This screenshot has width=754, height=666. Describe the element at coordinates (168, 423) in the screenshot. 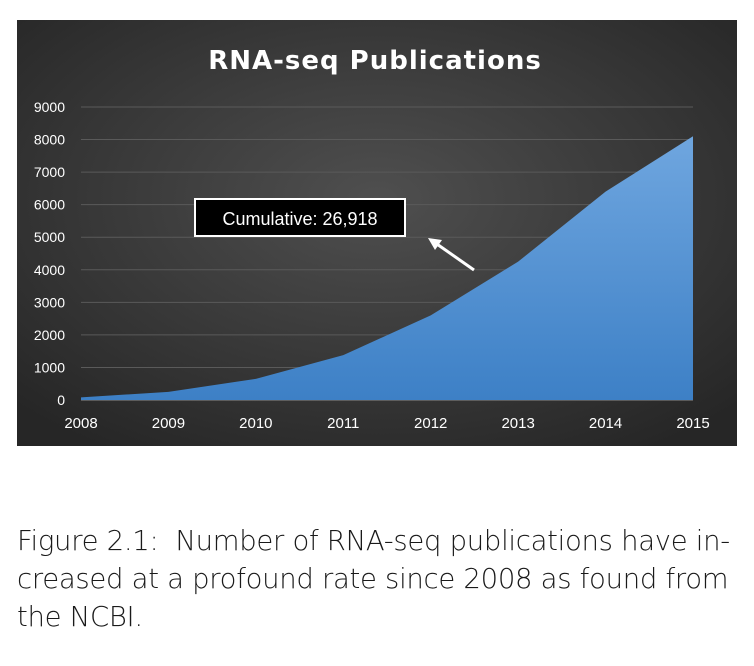

I see `x-tick-label: 2009` at that location.